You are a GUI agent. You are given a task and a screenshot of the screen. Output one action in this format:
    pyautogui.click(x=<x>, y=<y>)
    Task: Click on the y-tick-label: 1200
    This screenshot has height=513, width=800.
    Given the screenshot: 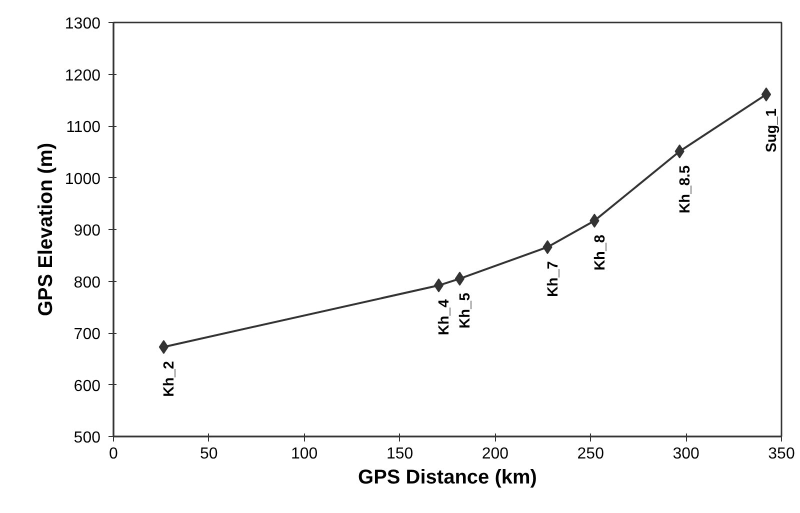 What is the action you would take?
    pyautogui.click(x=82, y=75)
    